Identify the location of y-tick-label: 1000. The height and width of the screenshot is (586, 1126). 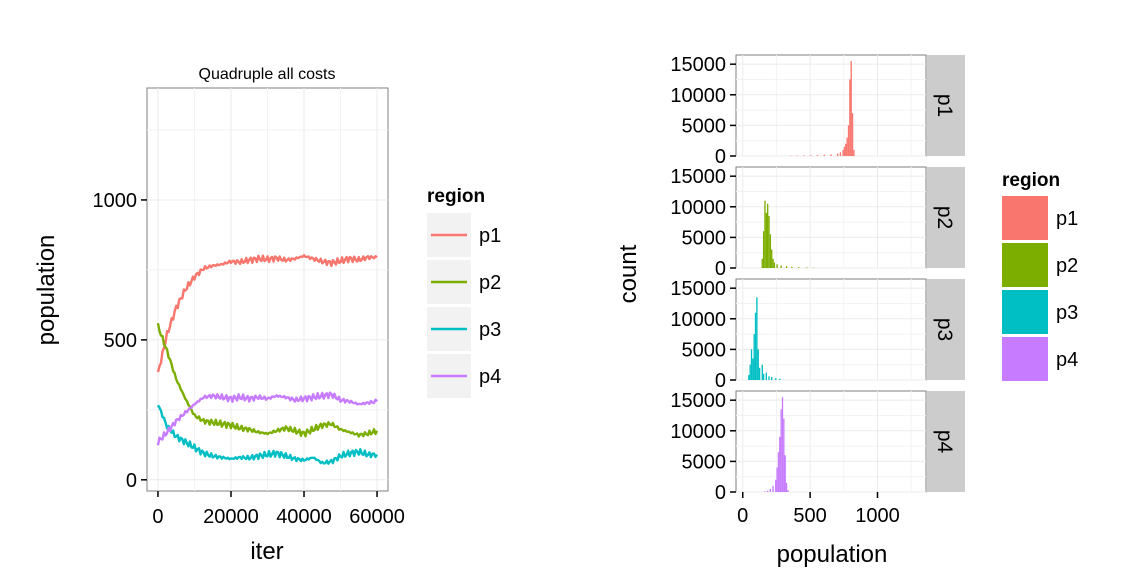
(115, 201).